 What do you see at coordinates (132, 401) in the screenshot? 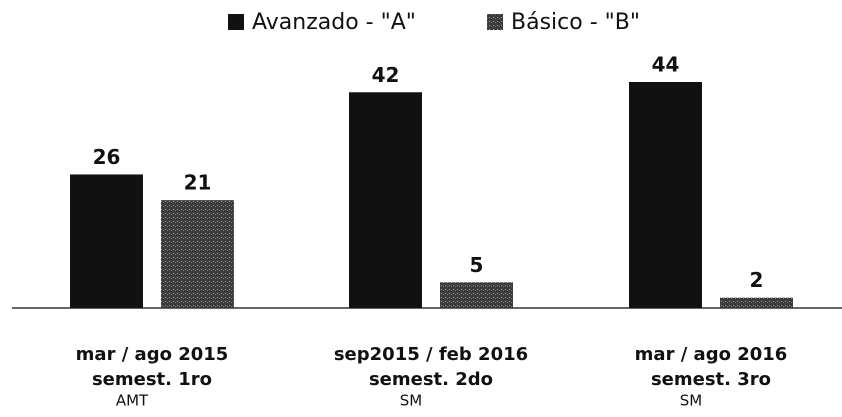
I see `x-tick-label: AMT` at bounding box center [132, 401].